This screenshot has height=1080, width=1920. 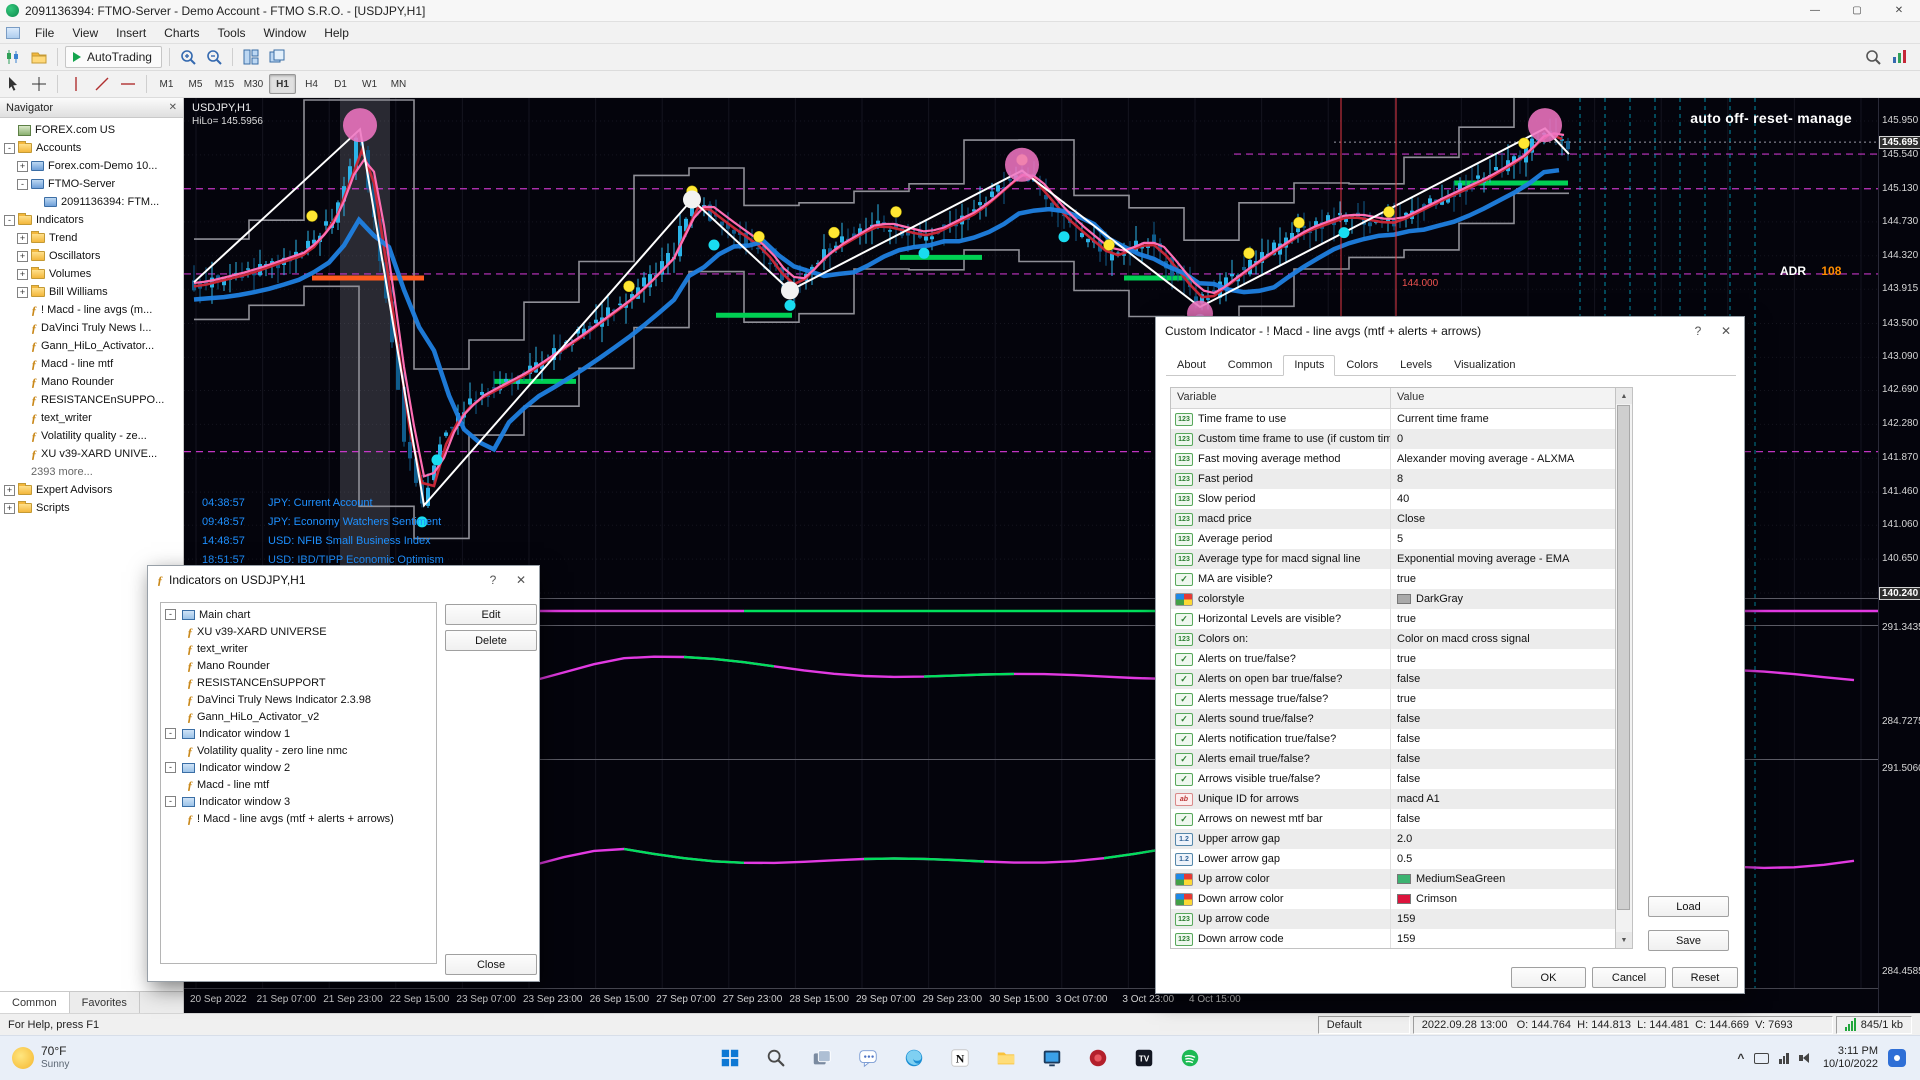 What do you see at coordinates (91, 508) in the screenshot?
I see `navigator-item: + Scripts` at bounding box center [91, 508].